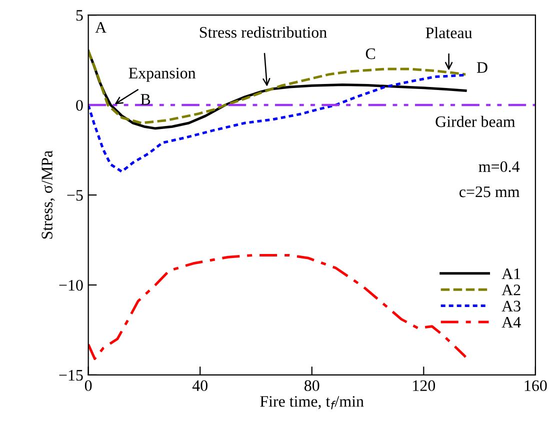 The width and height of the screenshot is (552, 430). I want to click on annotation: c=25 mm, so click(489, 192).